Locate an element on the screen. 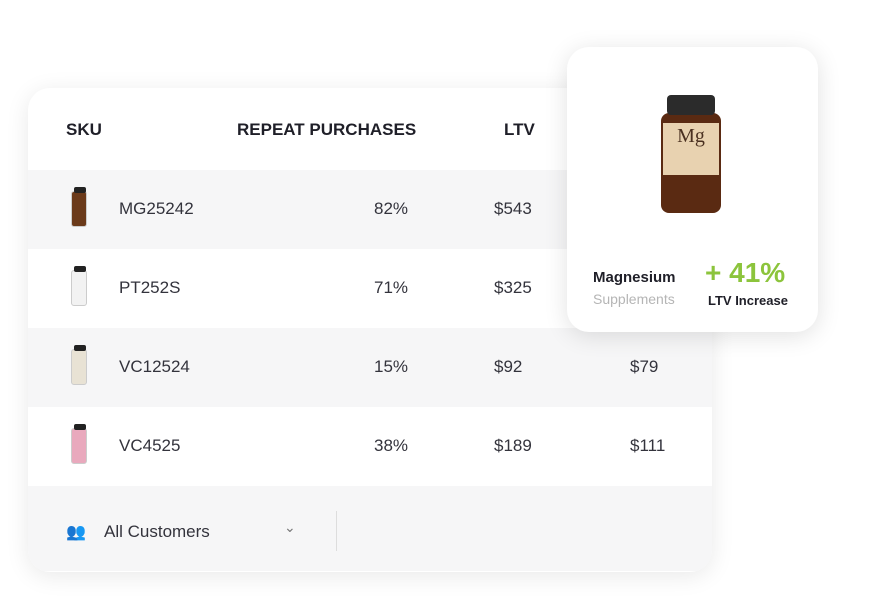 This screenshot has width=884, height=600. value-cell: $111 is located at coordinates (648, 445).